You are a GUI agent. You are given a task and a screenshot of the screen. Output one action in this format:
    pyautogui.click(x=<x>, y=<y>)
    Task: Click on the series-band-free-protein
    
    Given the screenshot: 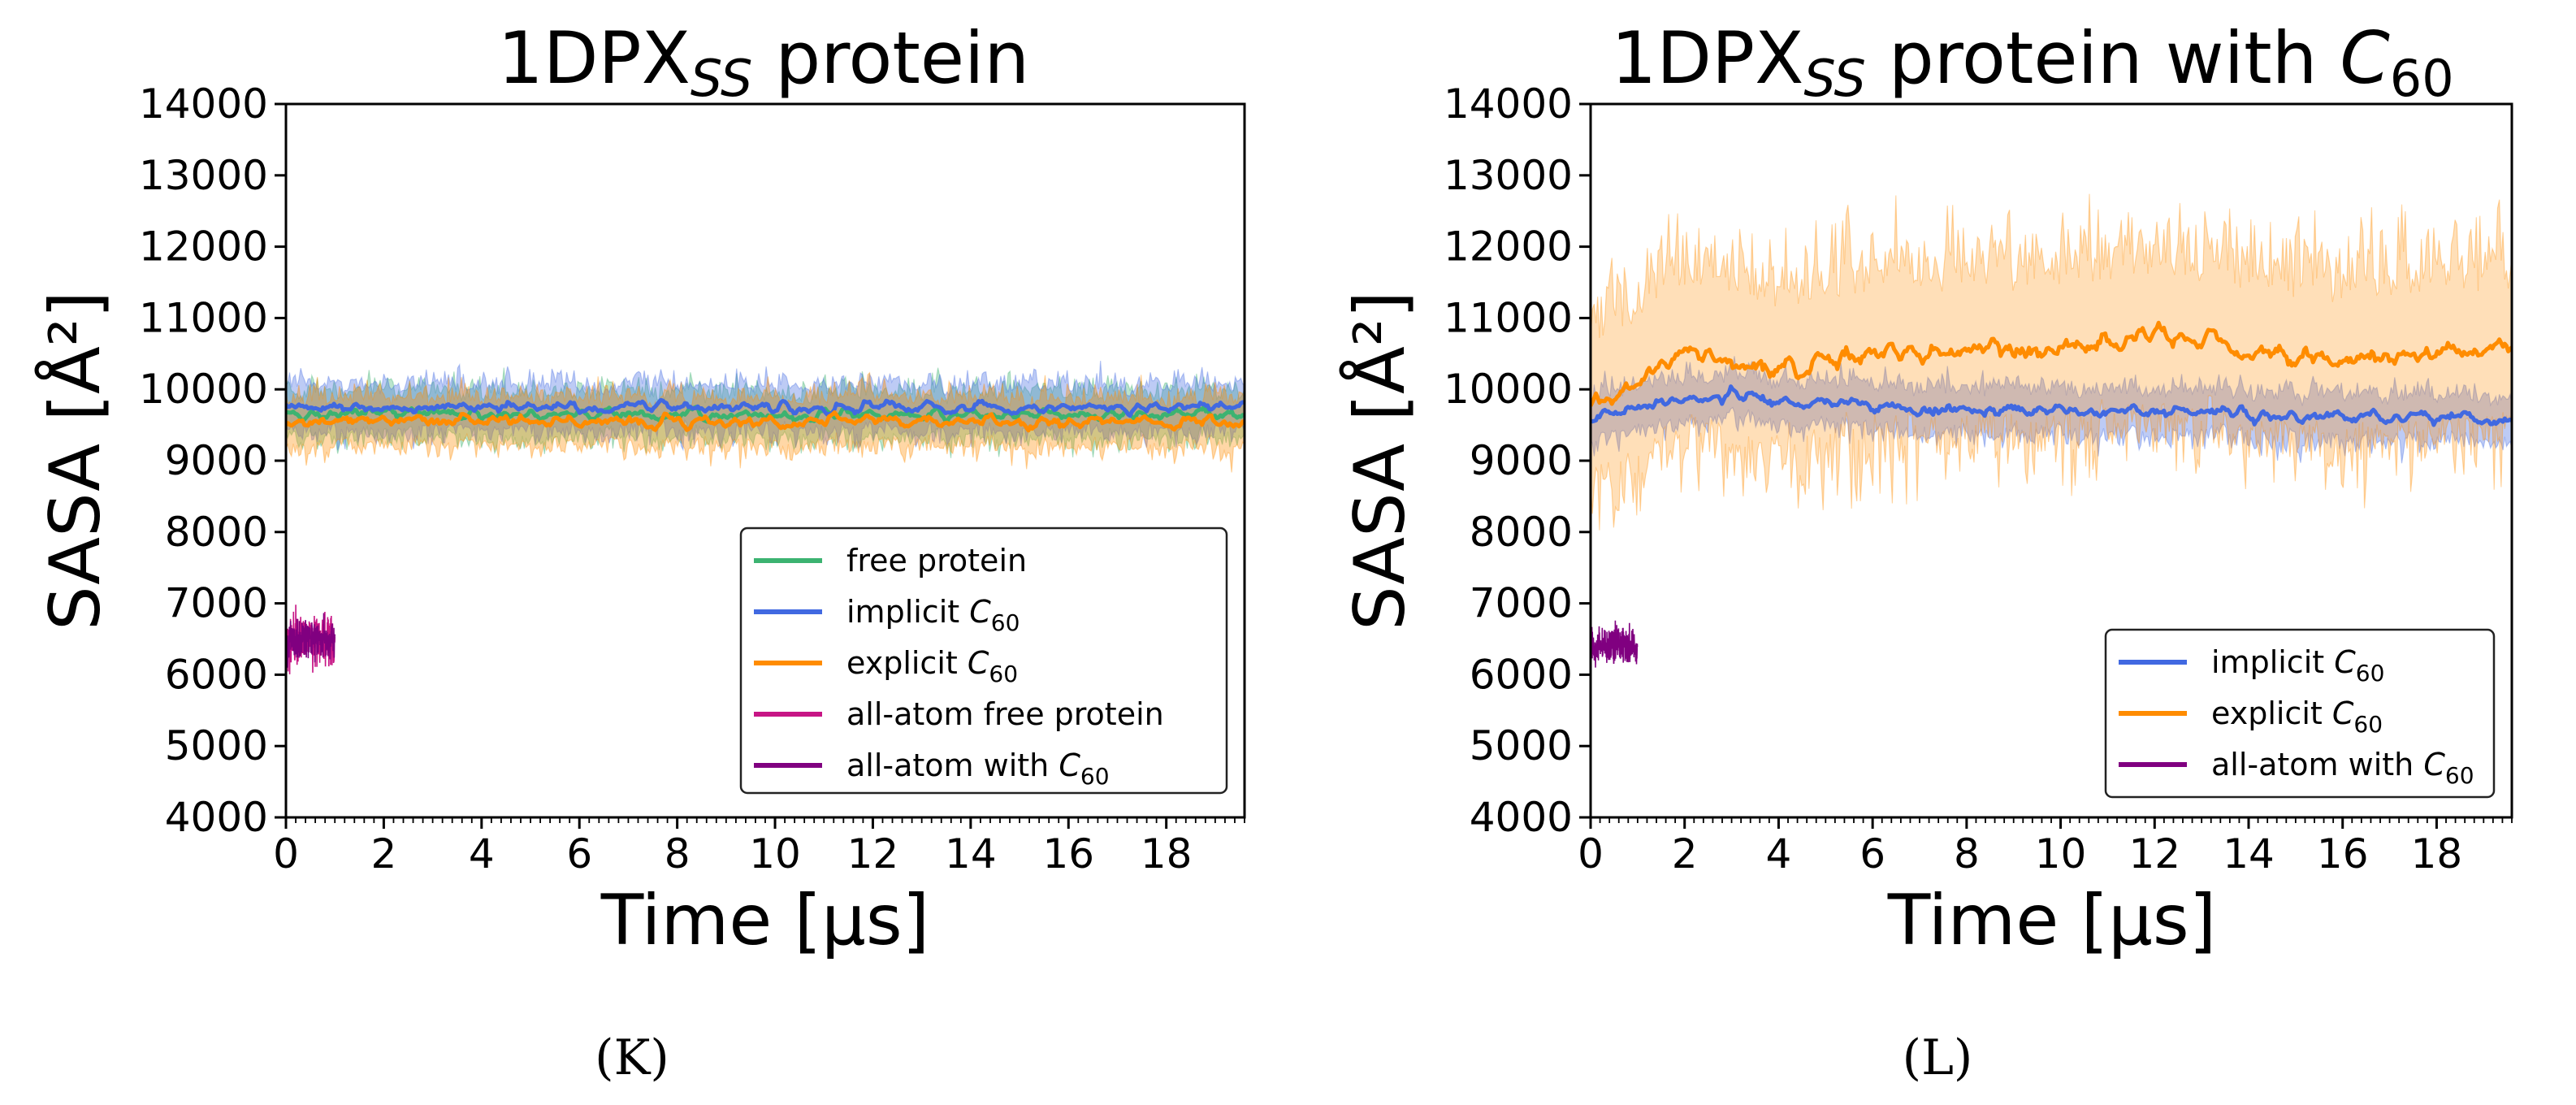 What is the action you would take?
    pyautogui.click(x=765, y=413)
    